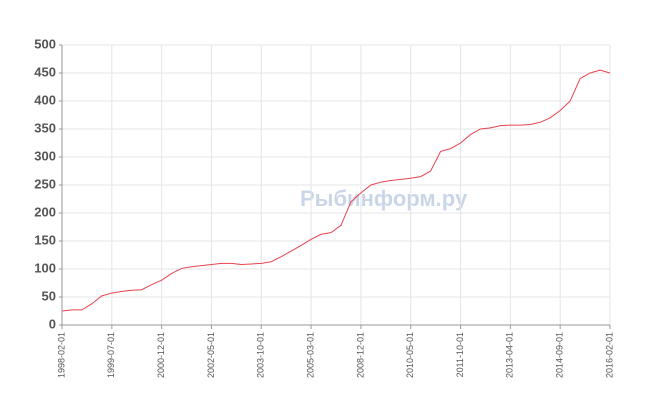  What do you see at coordinates (560, 355) in the screenshot?
I see `x-tick-label: 2014-09-01` at bounding box center [560, 355].